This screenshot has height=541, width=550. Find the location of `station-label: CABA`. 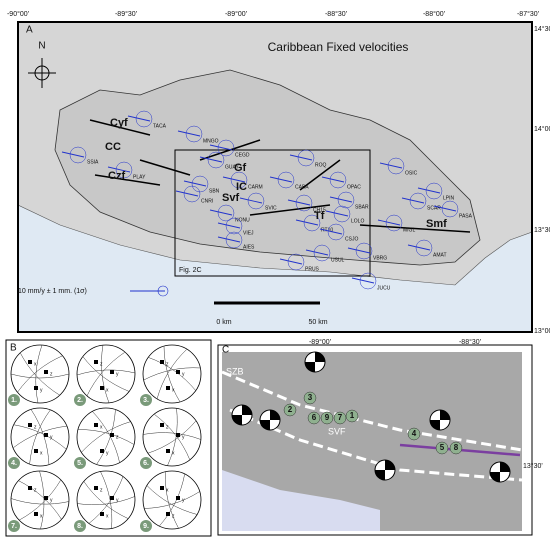

station-label: CABA is located at coordinates (302, 187).